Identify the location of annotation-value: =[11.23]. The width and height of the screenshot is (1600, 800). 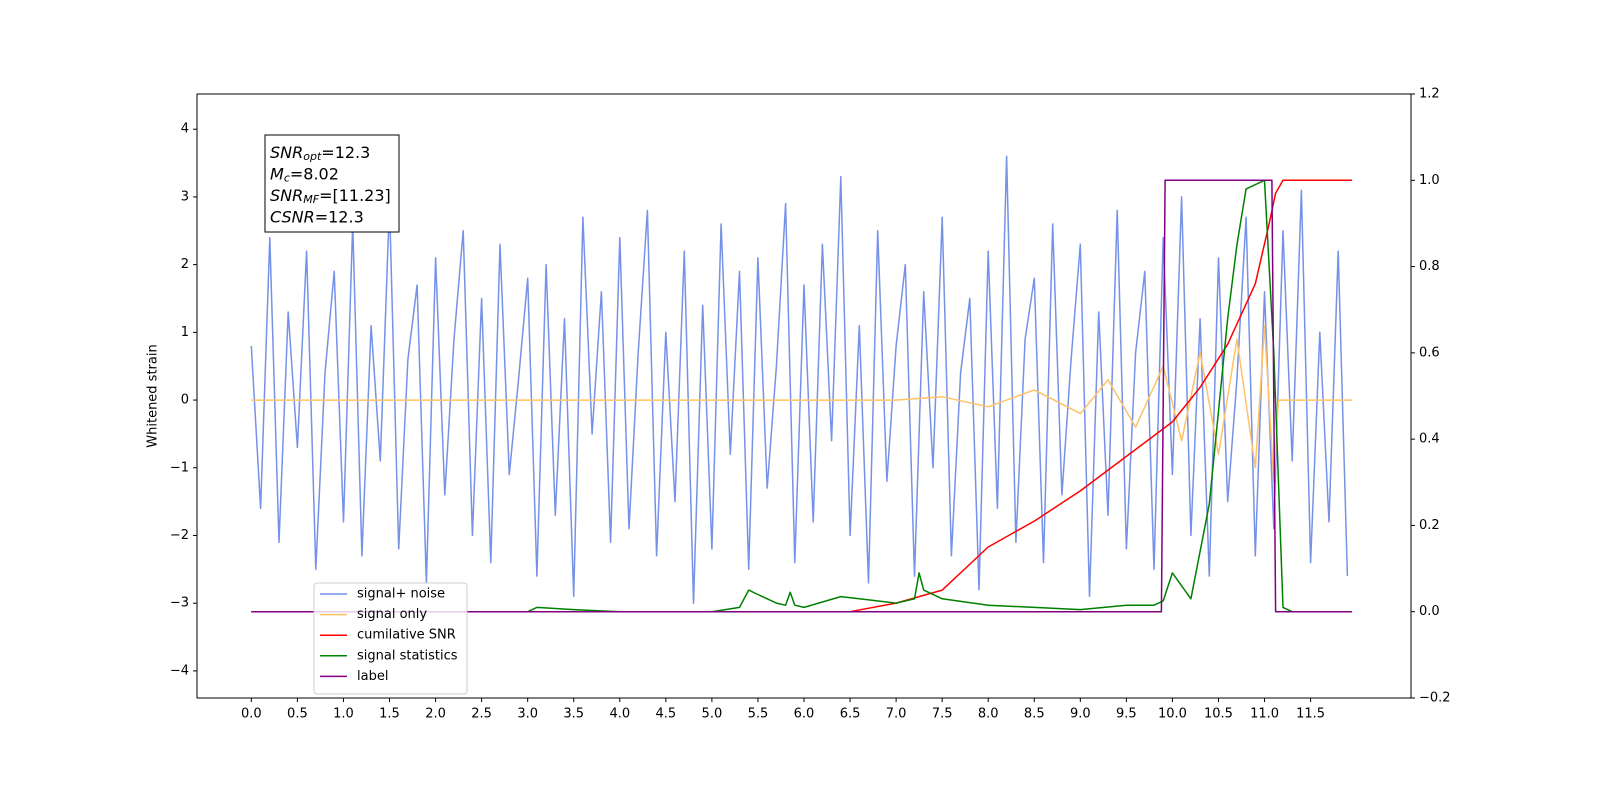
(355, 195).